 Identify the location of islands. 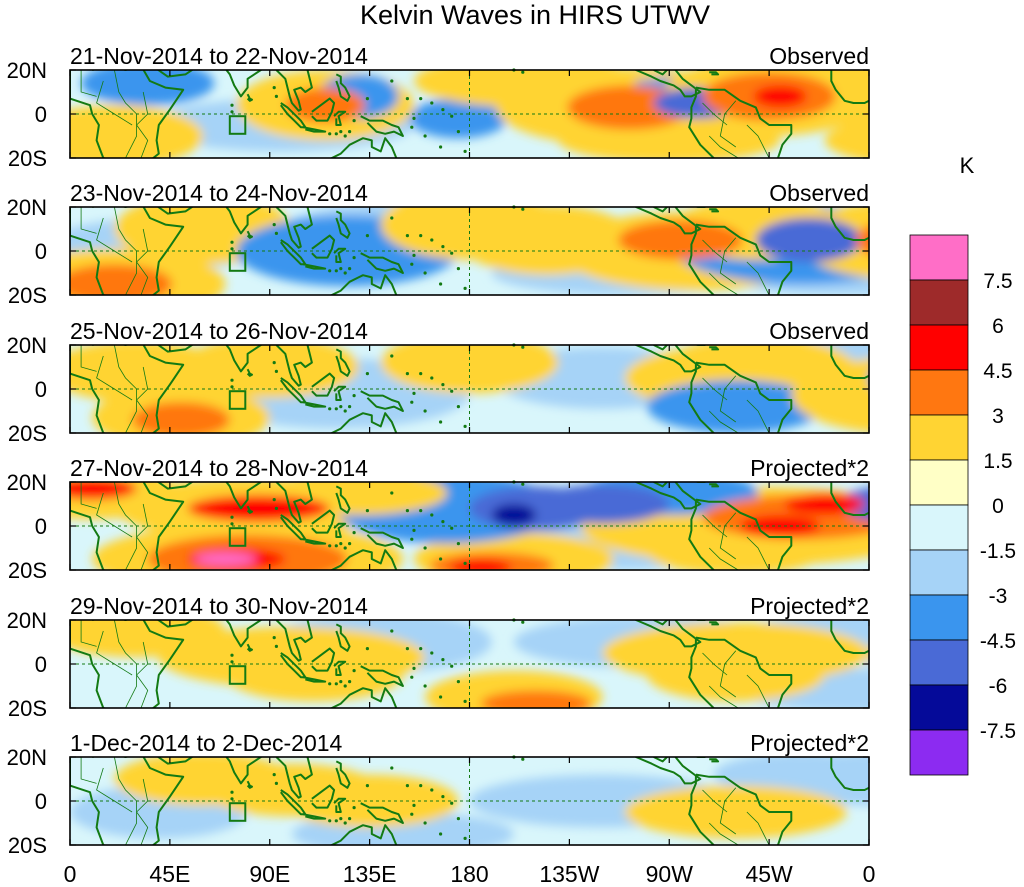
(377, 797).